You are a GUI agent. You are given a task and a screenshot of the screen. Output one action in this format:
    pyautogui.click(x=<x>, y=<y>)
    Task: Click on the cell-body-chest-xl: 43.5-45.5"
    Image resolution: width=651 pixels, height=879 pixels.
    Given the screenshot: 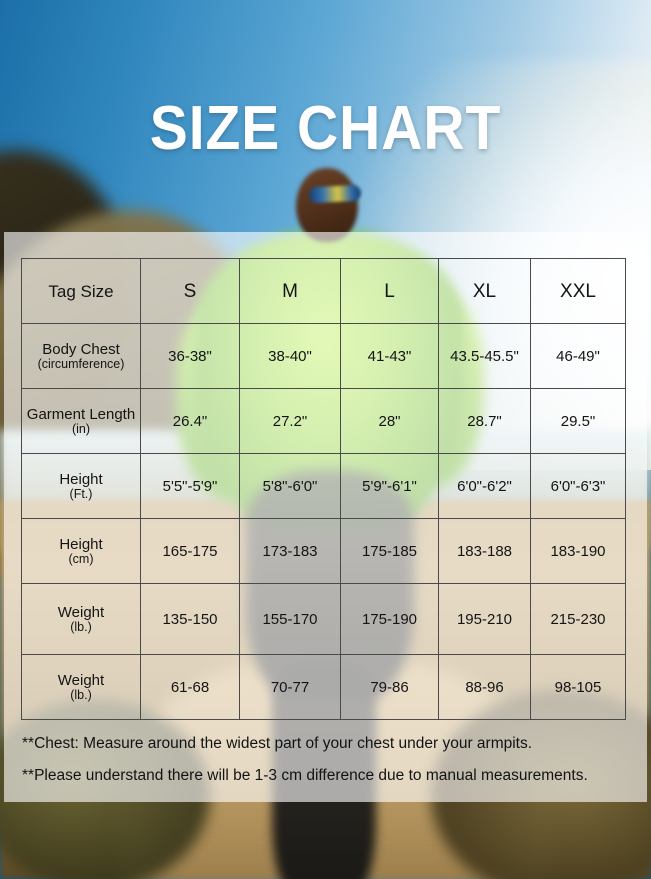 What is the action you would take?
    pyautogui.click(x=484, y=356)
    